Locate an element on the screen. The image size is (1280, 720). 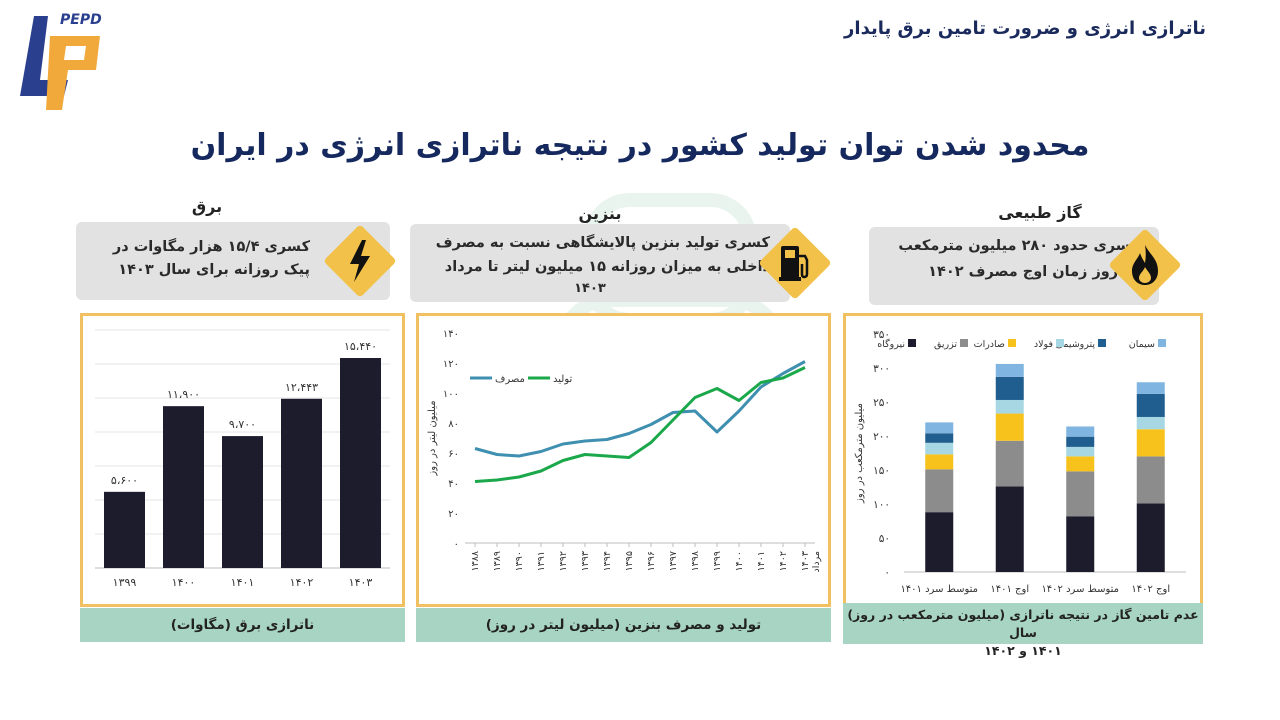
y-tick-label-2: ۴۰ is located at coordinates (453, 484).